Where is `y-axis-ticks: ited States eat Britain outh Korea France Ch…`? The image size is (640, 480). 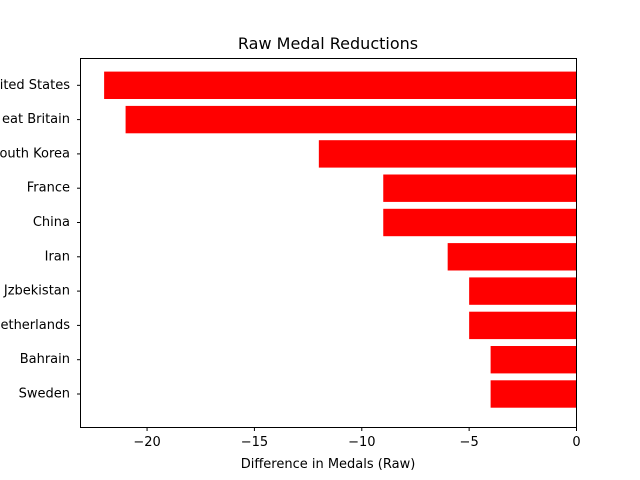
y-axis-ticks: ited States eat Britain outh Korea France Ch… is located at coordinates (40, 240).